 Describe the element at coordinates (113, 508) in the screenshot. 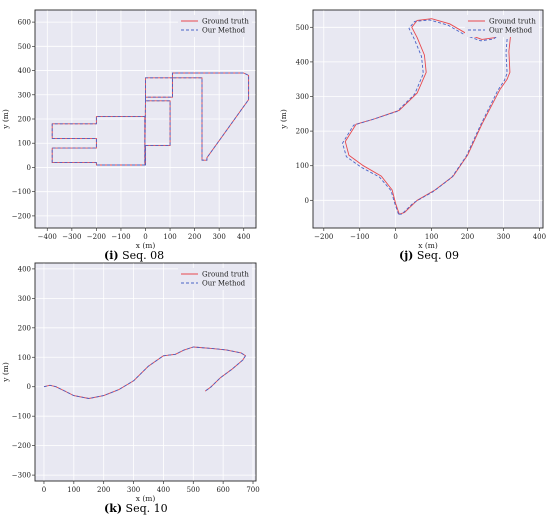

I see `caption-seq10-letter: (k)` at that location.